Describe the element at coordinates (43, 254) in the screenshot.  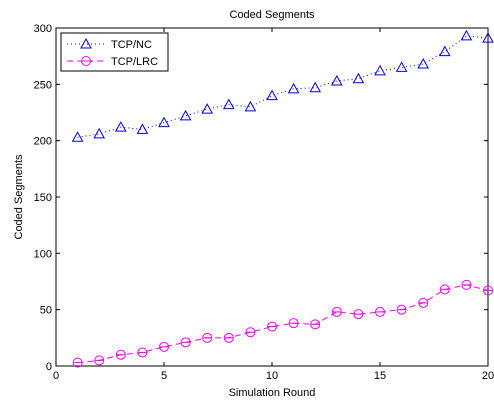
I see `y-tick-label: 100` at that location.